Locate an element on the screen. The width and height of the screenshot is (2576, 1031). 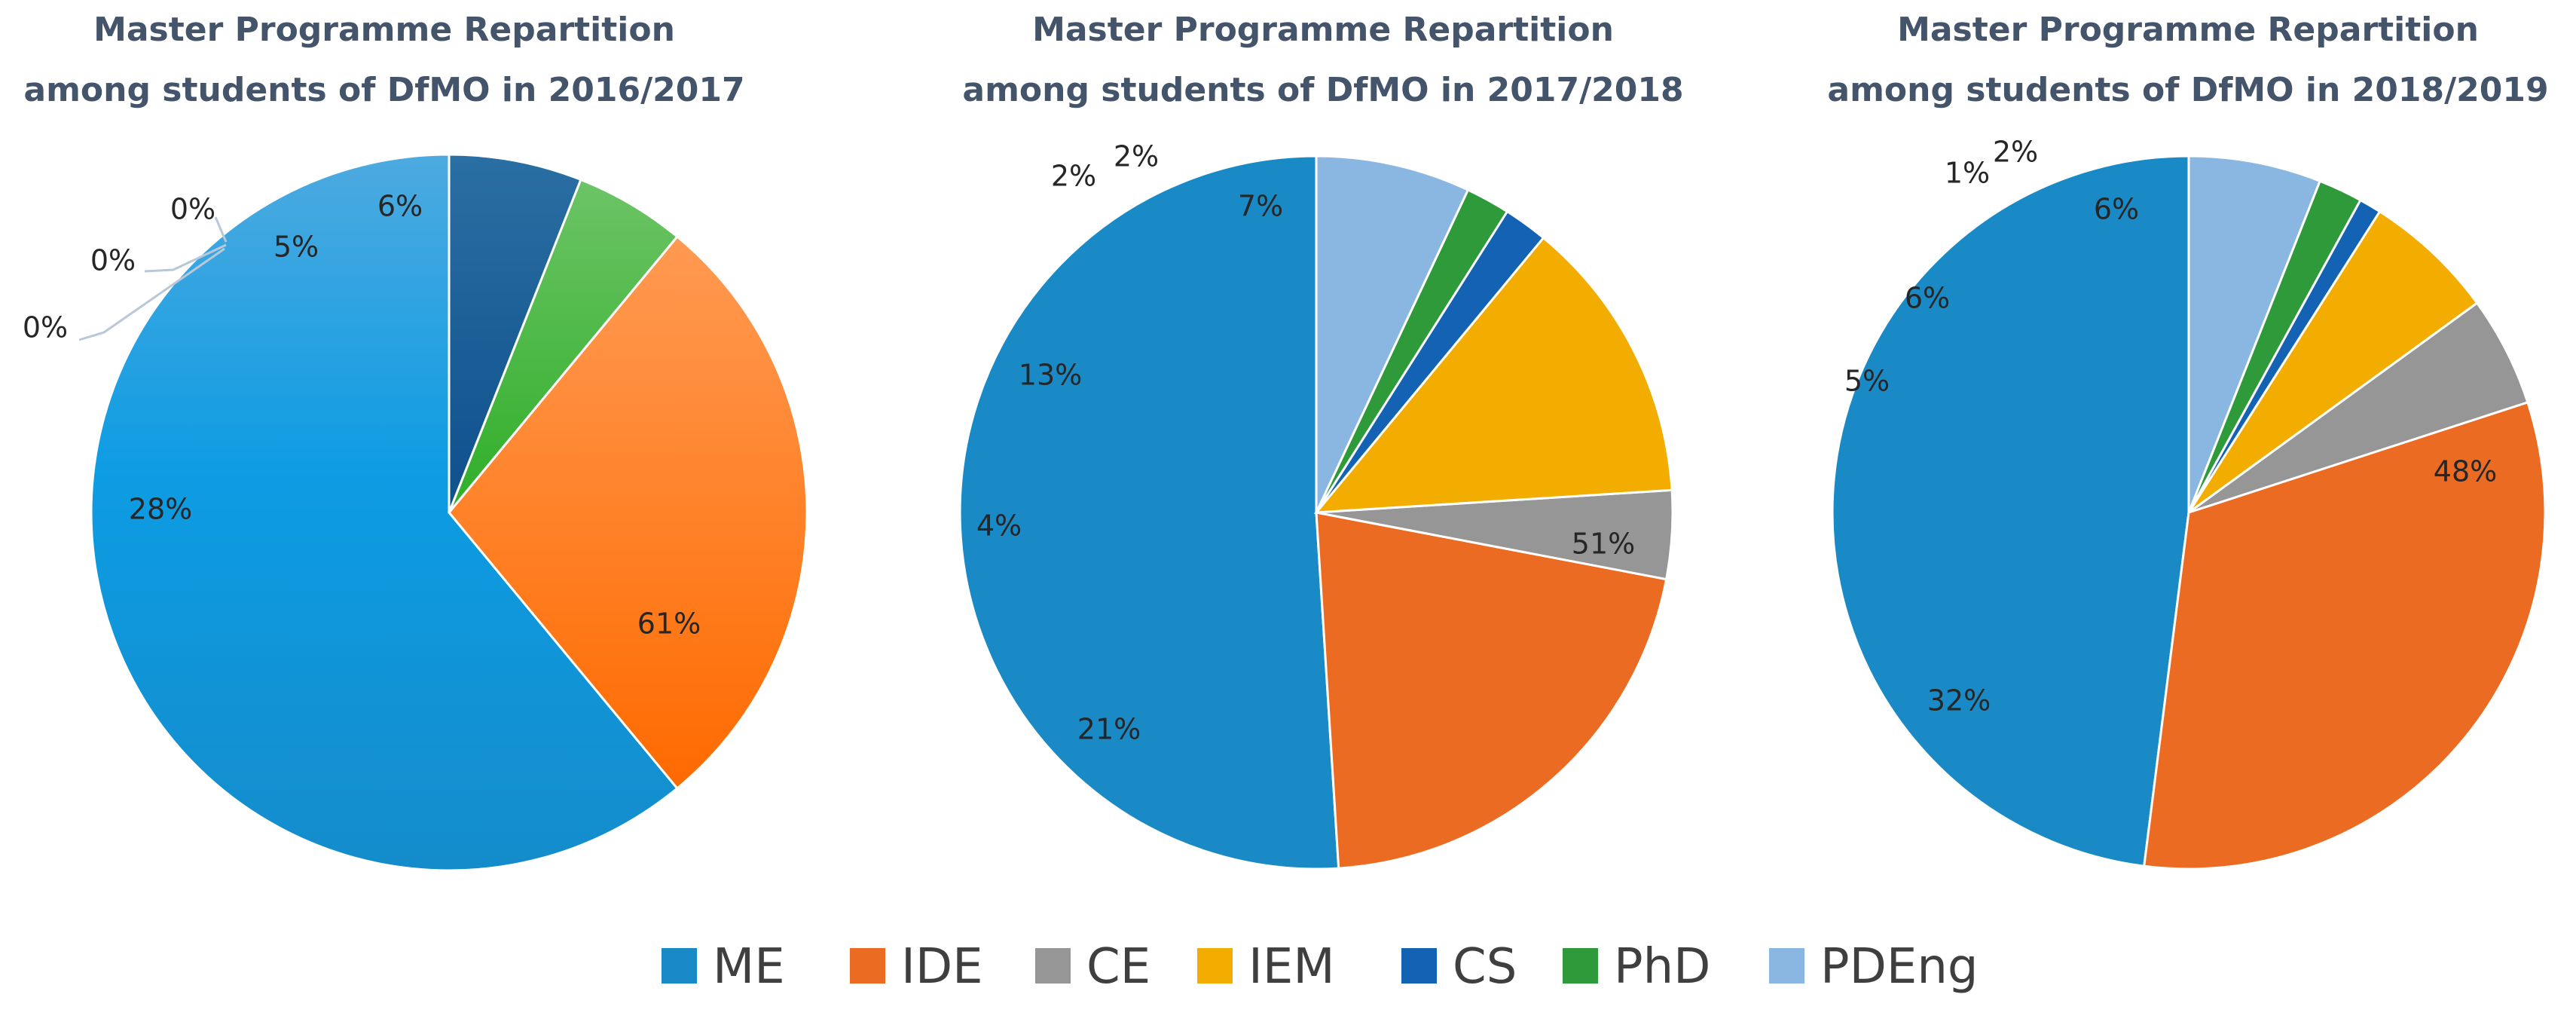
legend-entry-phd: PhD is located at coordinates (1636, 967).